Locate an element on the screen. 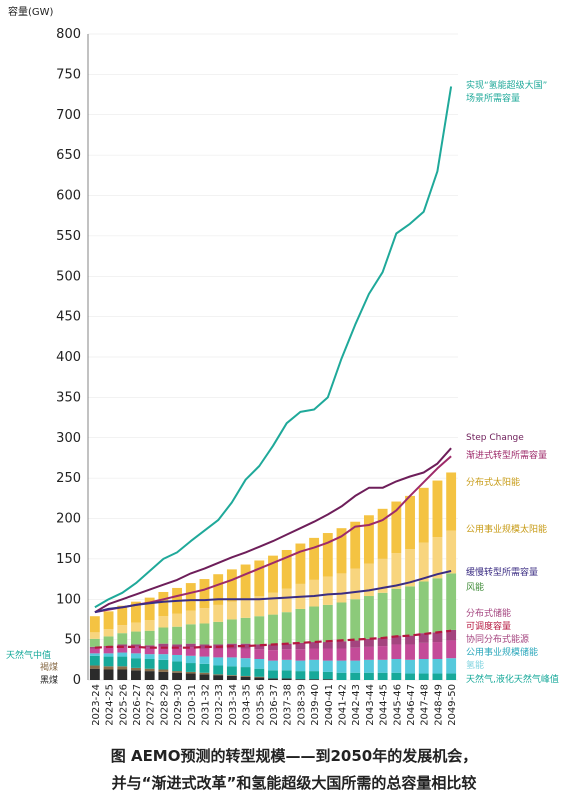 This screenshot has width=588, height=800. label-dist-solar: 分布式太阳能 is located at coordinates (493, 482).